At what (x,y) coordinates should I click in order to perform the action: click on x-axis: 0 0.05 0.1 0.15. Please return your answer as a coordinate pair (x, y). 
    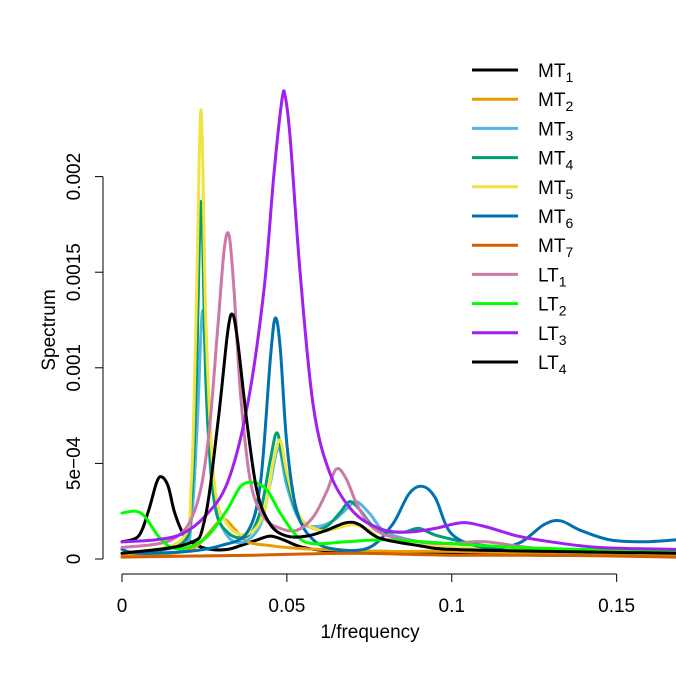
    Looking at the image, I should click on (376, 595).